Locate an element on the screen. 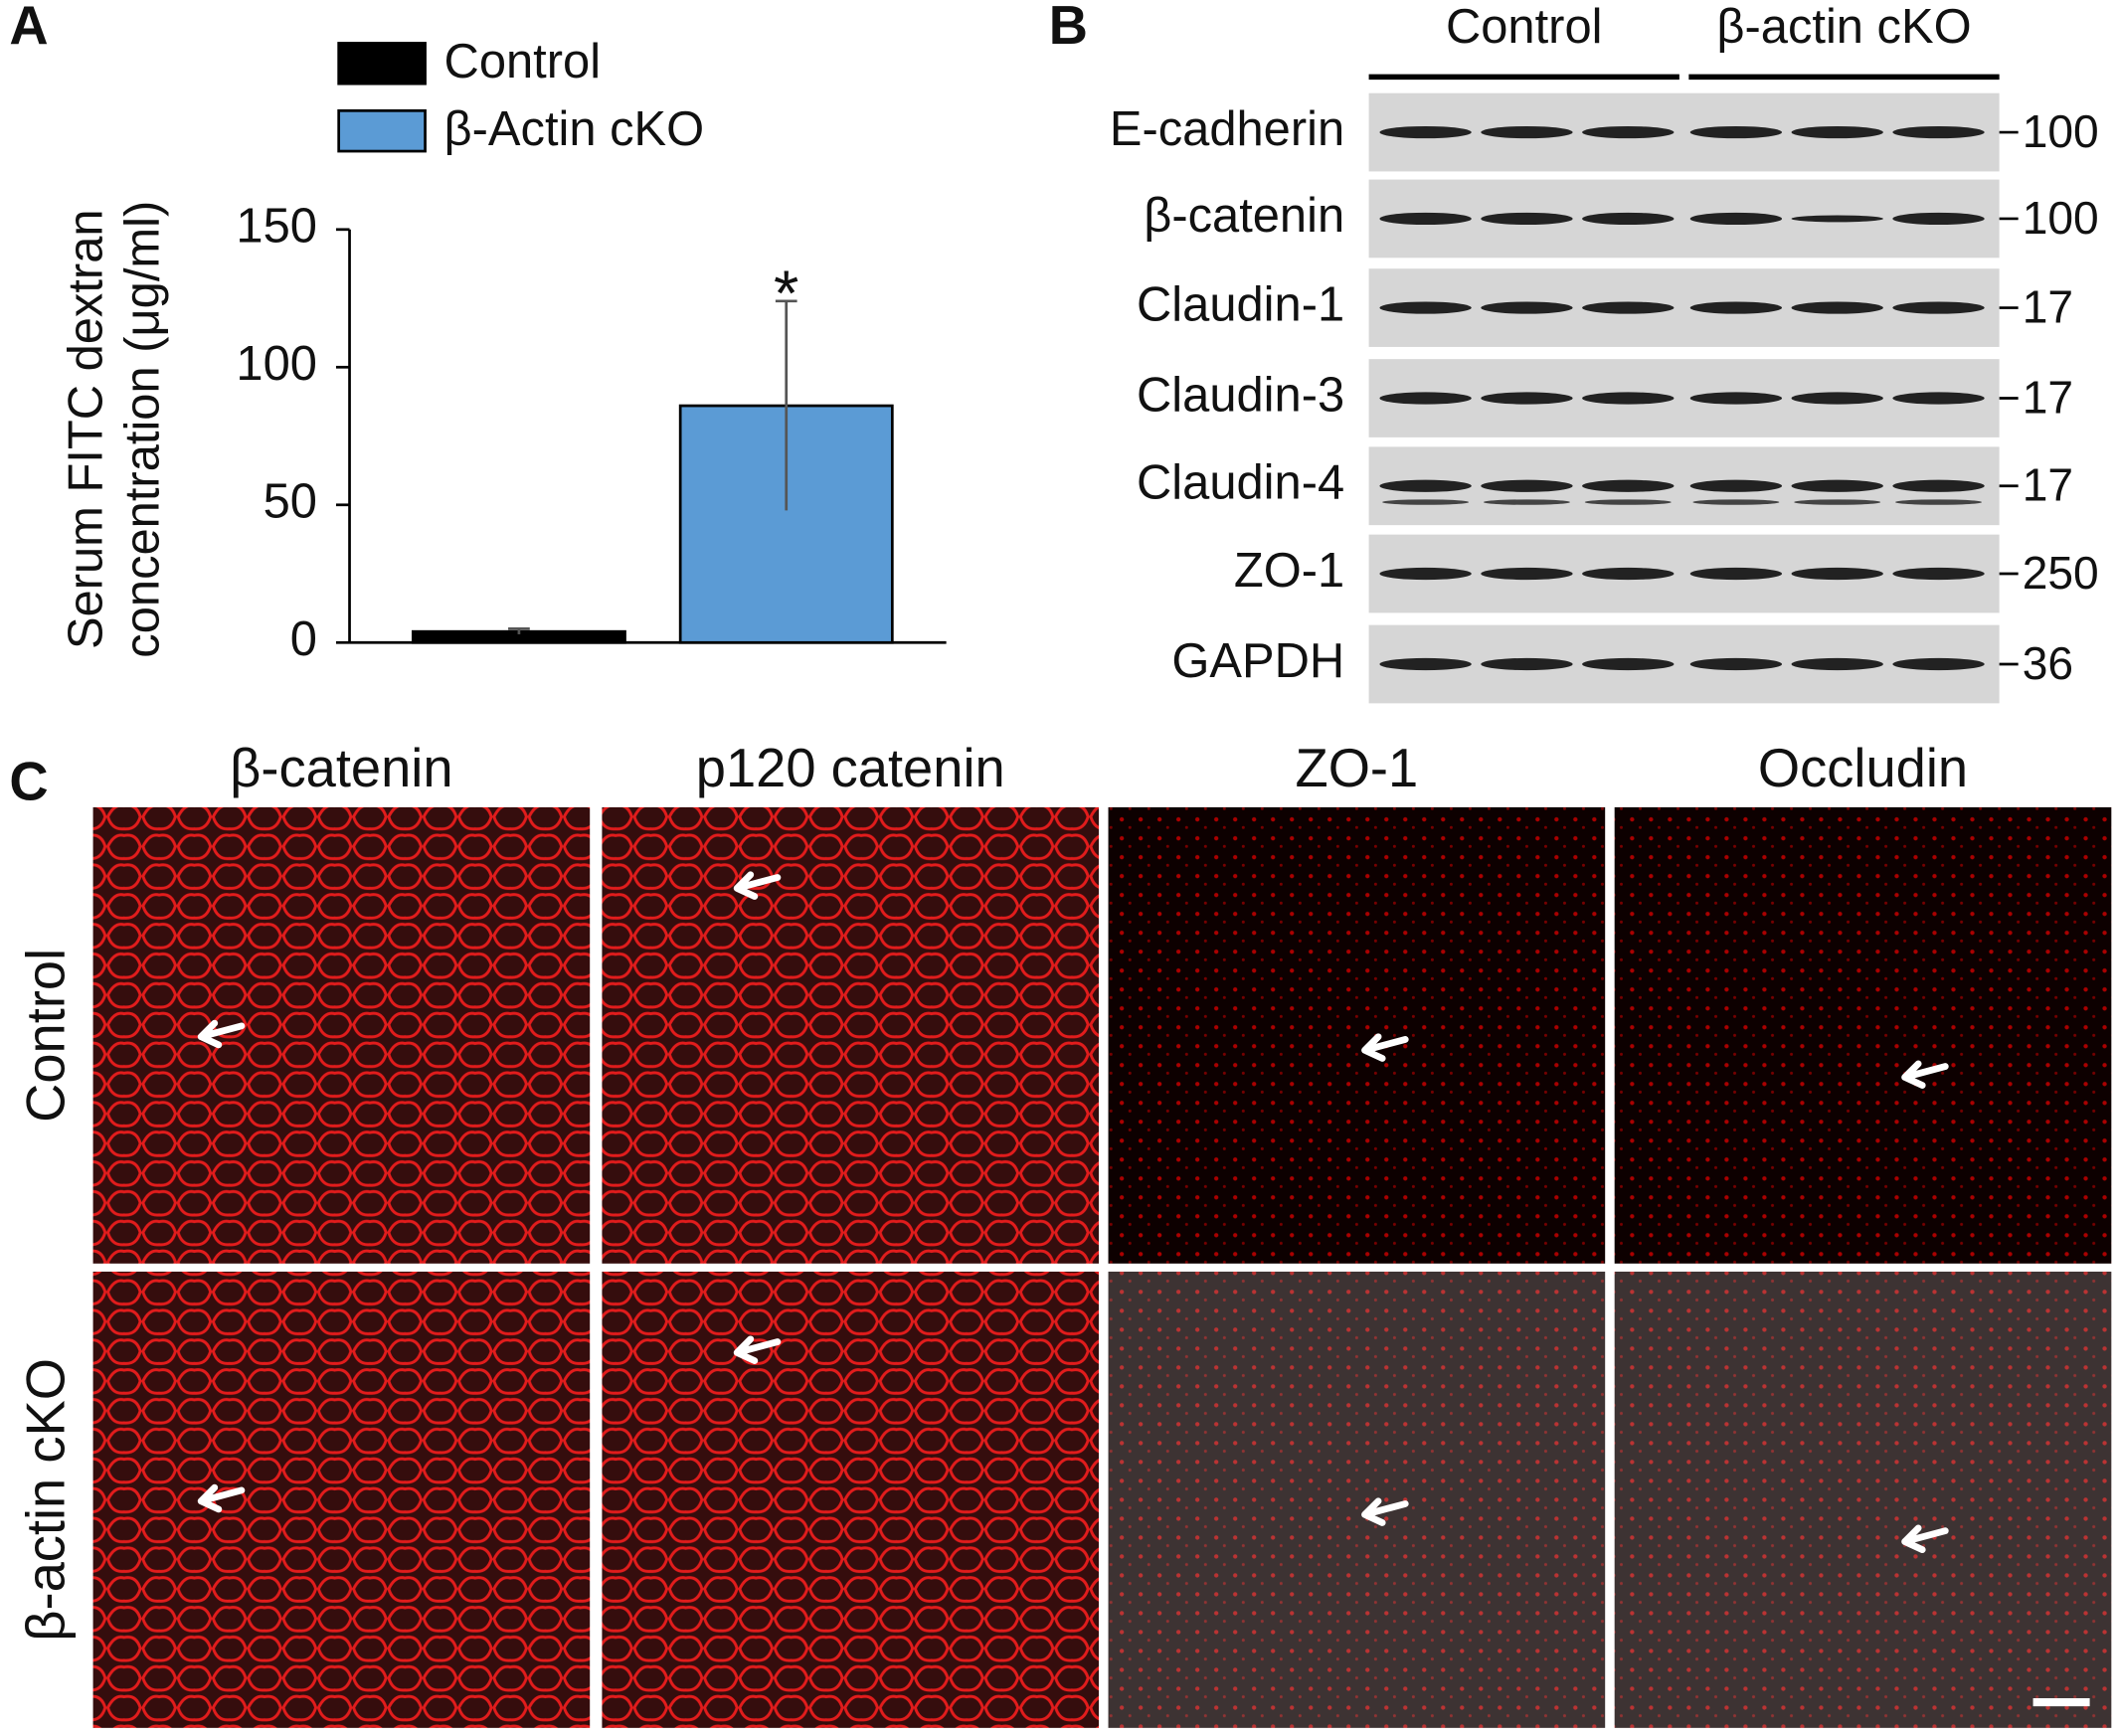 This screenshot has height=1736, width=2118. protein-label: GAPDH is located at coordinates (1258, 661).